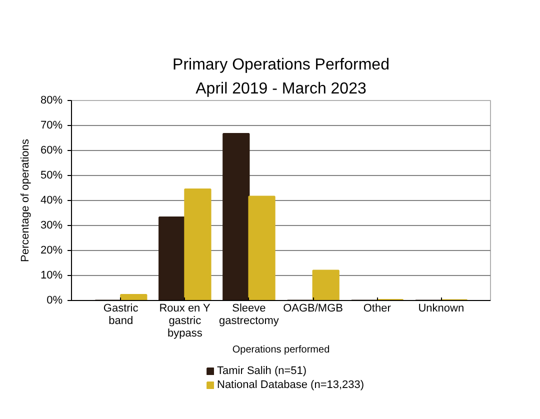 The width and height of the screenshot is (540, 419). What do you see at coordinates (51, 176) in the screenshot?
I see `y-tick-label: 50%` at bounding box center [51, 176].